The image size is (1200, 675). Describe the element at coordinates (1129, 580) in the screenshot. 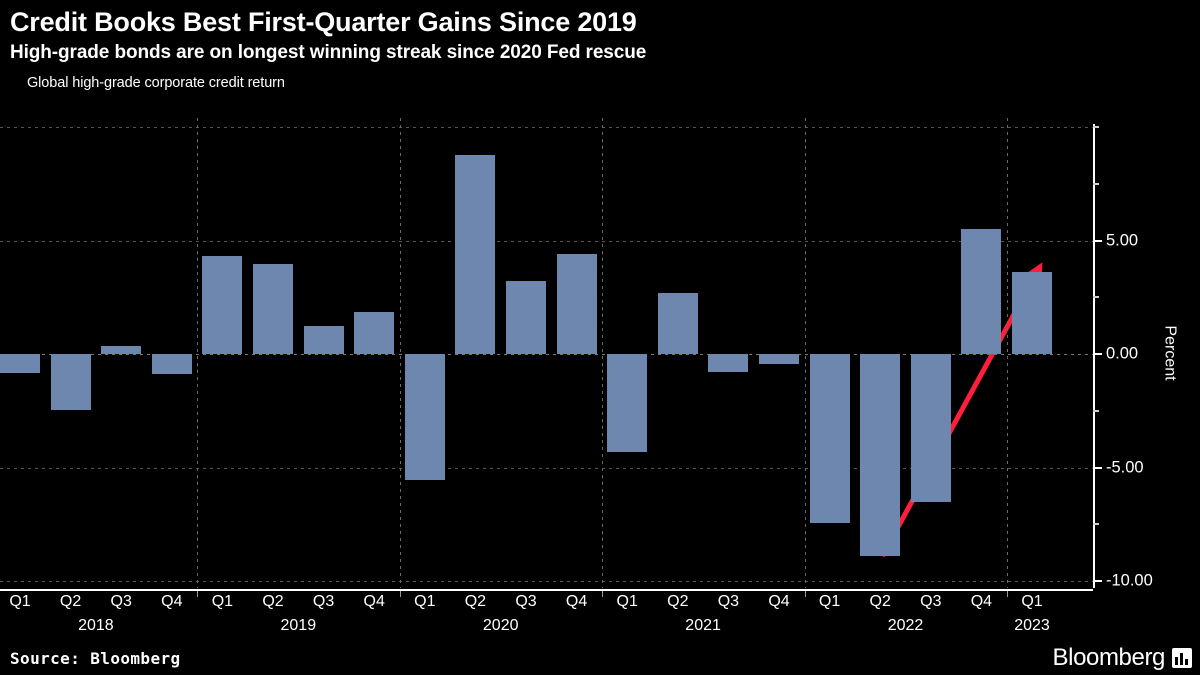

I see `y-tick-label: -10.00` at that location.